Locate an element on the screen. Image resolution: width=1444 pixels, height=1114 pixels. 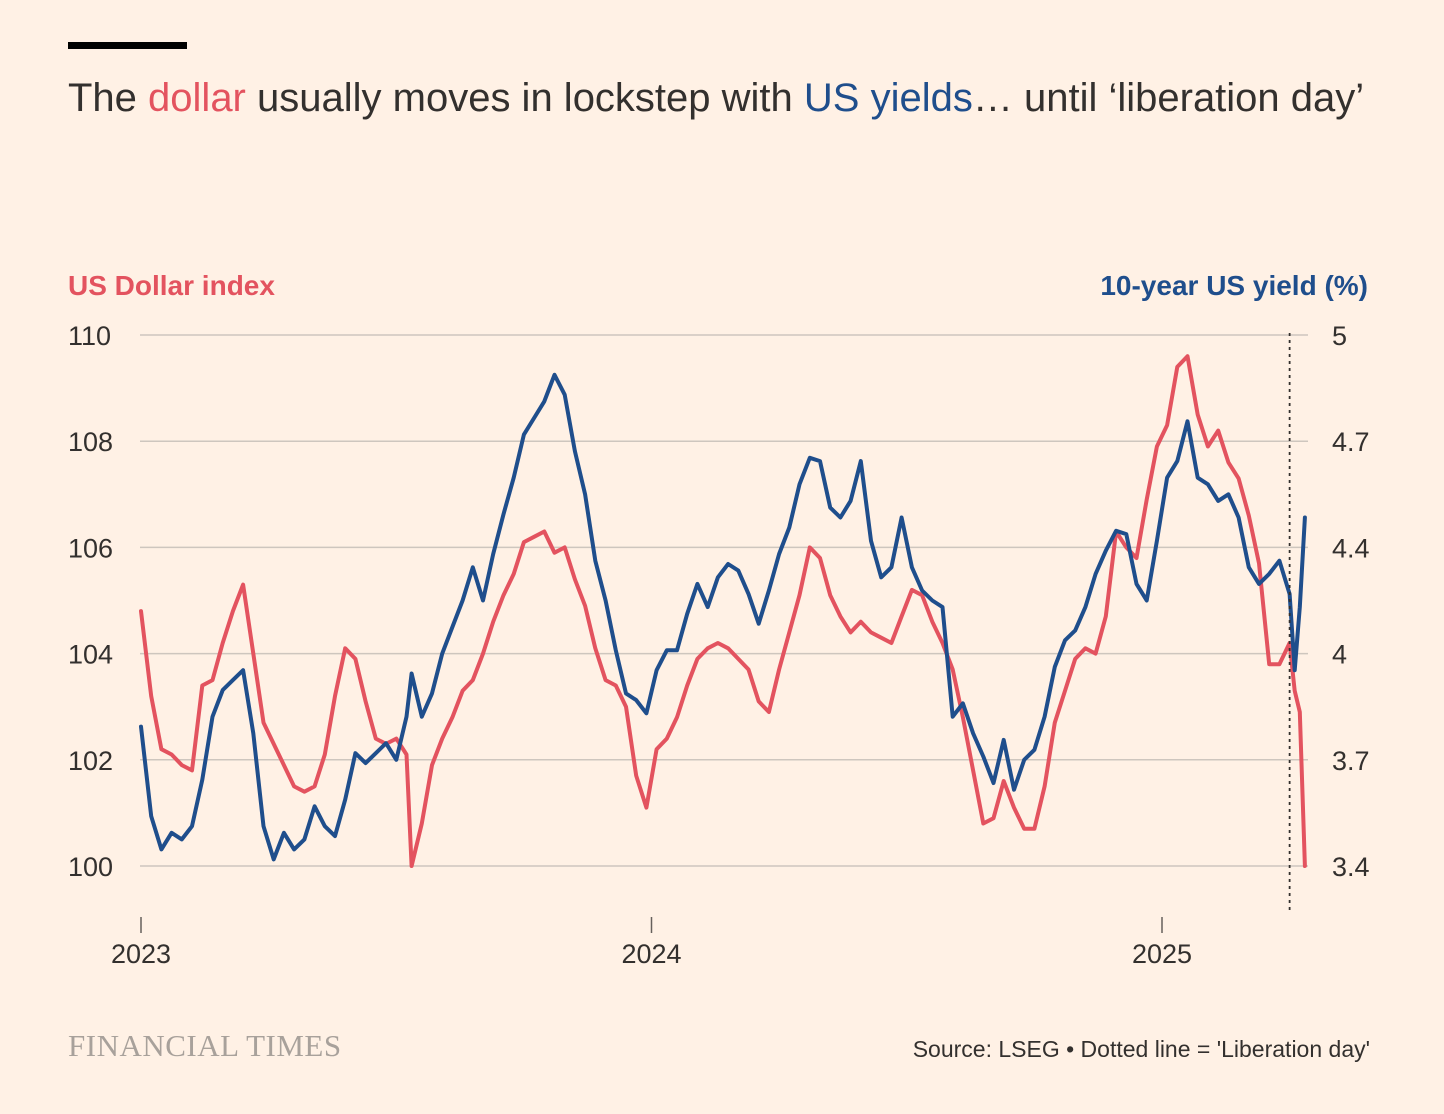
left-tick-label: 106 is located at coordinates (90, 548).